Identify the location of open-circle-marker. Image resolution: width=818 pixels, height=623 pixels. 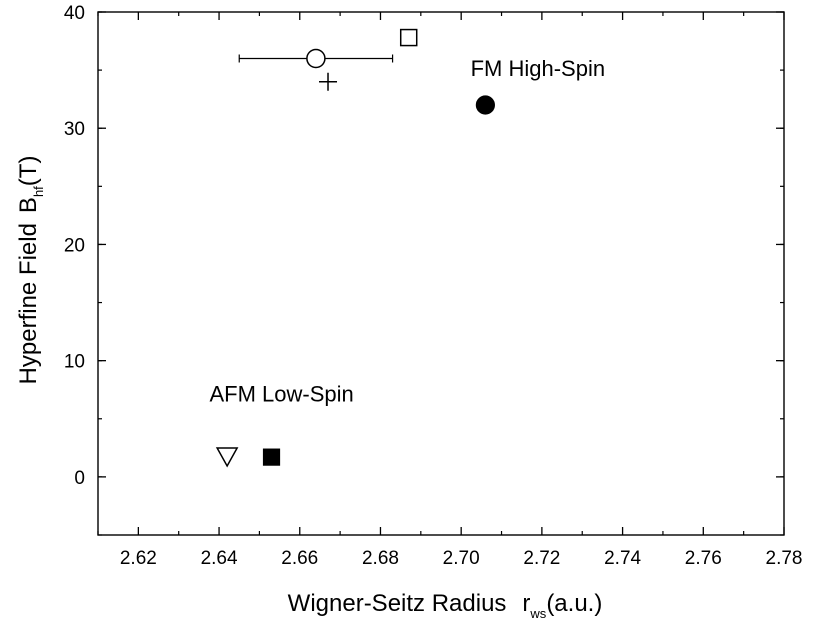
(316, 58).